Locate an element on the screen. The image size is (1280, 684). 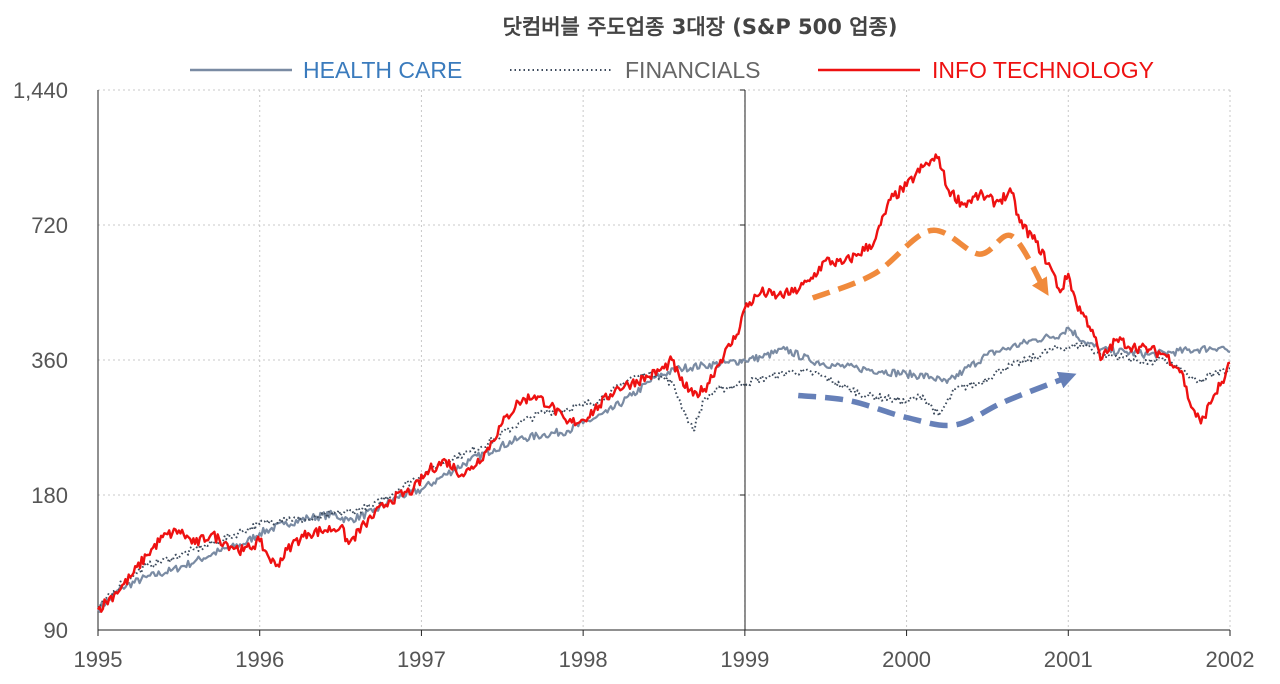
x-tick-label: 1998 is located at coordinates (583, 659).